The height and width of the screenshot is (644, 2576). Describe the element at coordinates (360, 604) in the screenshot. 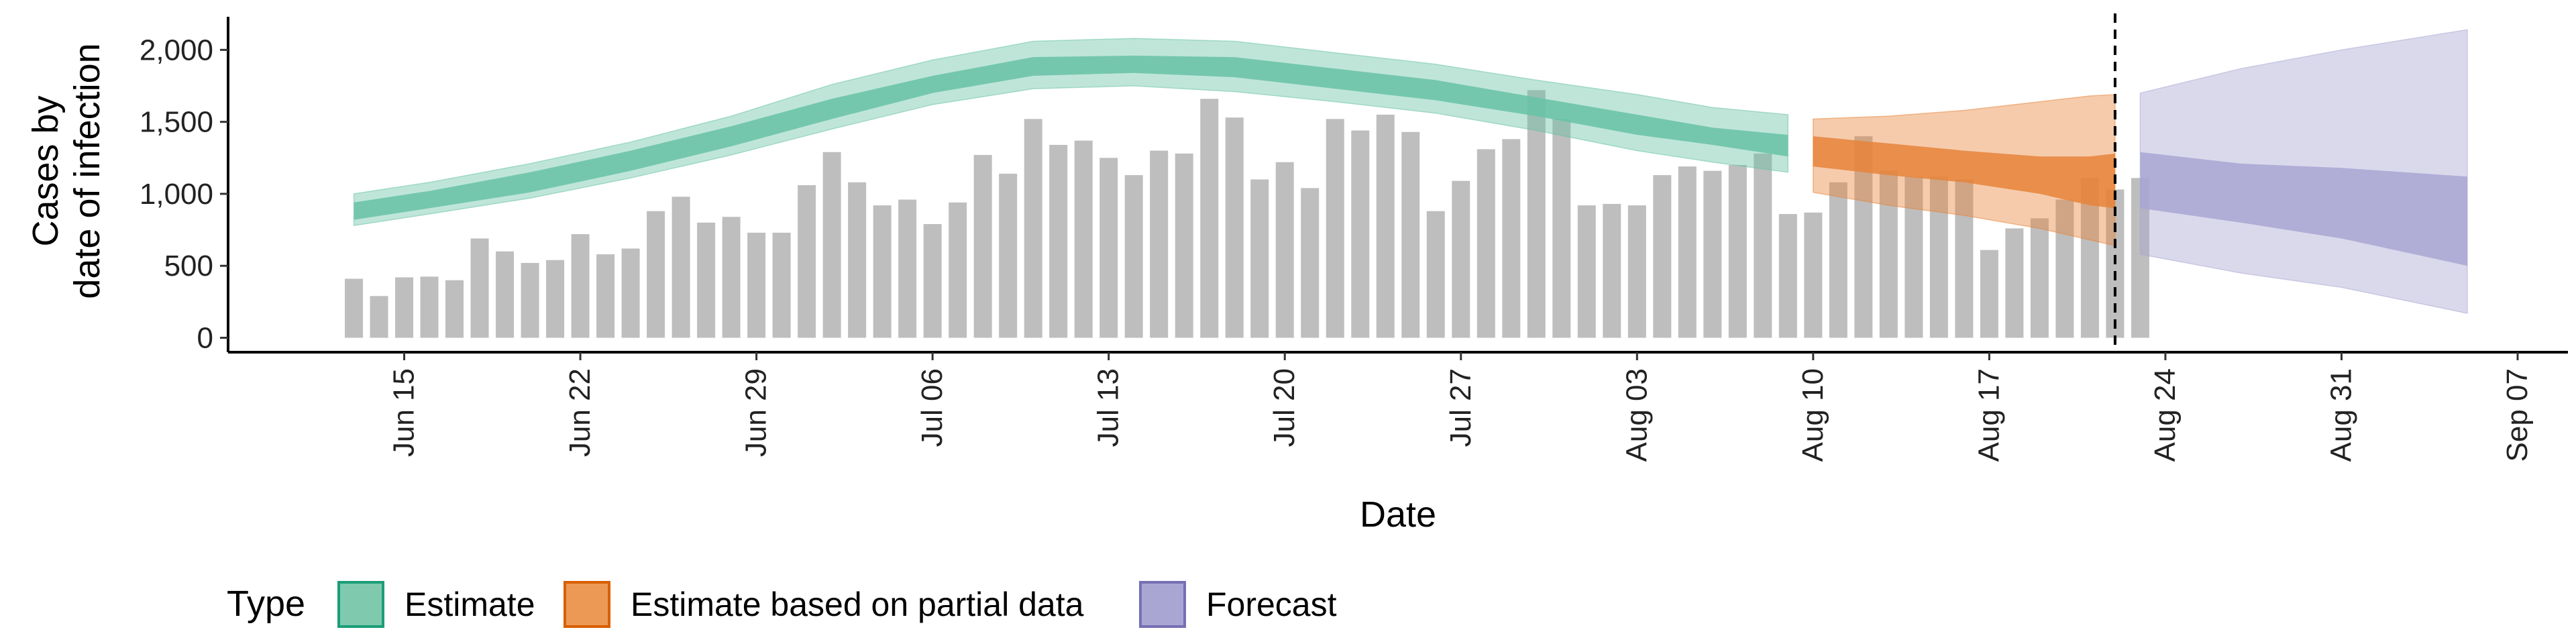

I see `legend-key-estimate` at that location.